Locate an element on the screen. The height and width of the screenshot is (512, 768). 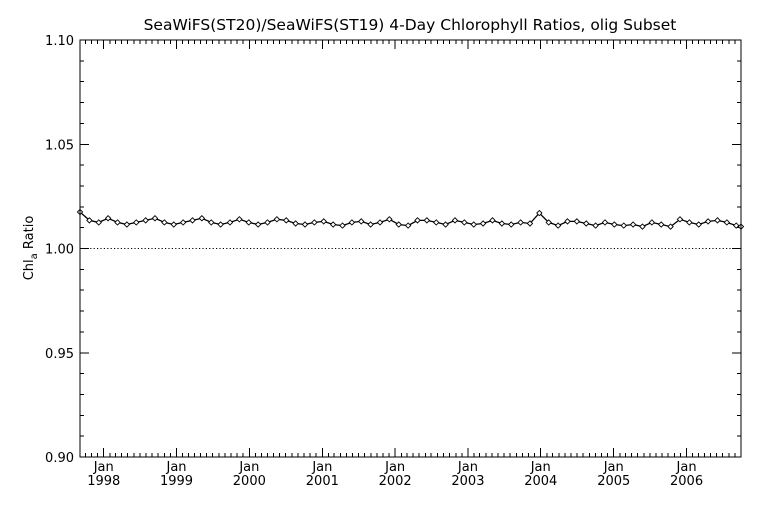
y-tick-label: 1.05 is located at coordinates (59, 145).